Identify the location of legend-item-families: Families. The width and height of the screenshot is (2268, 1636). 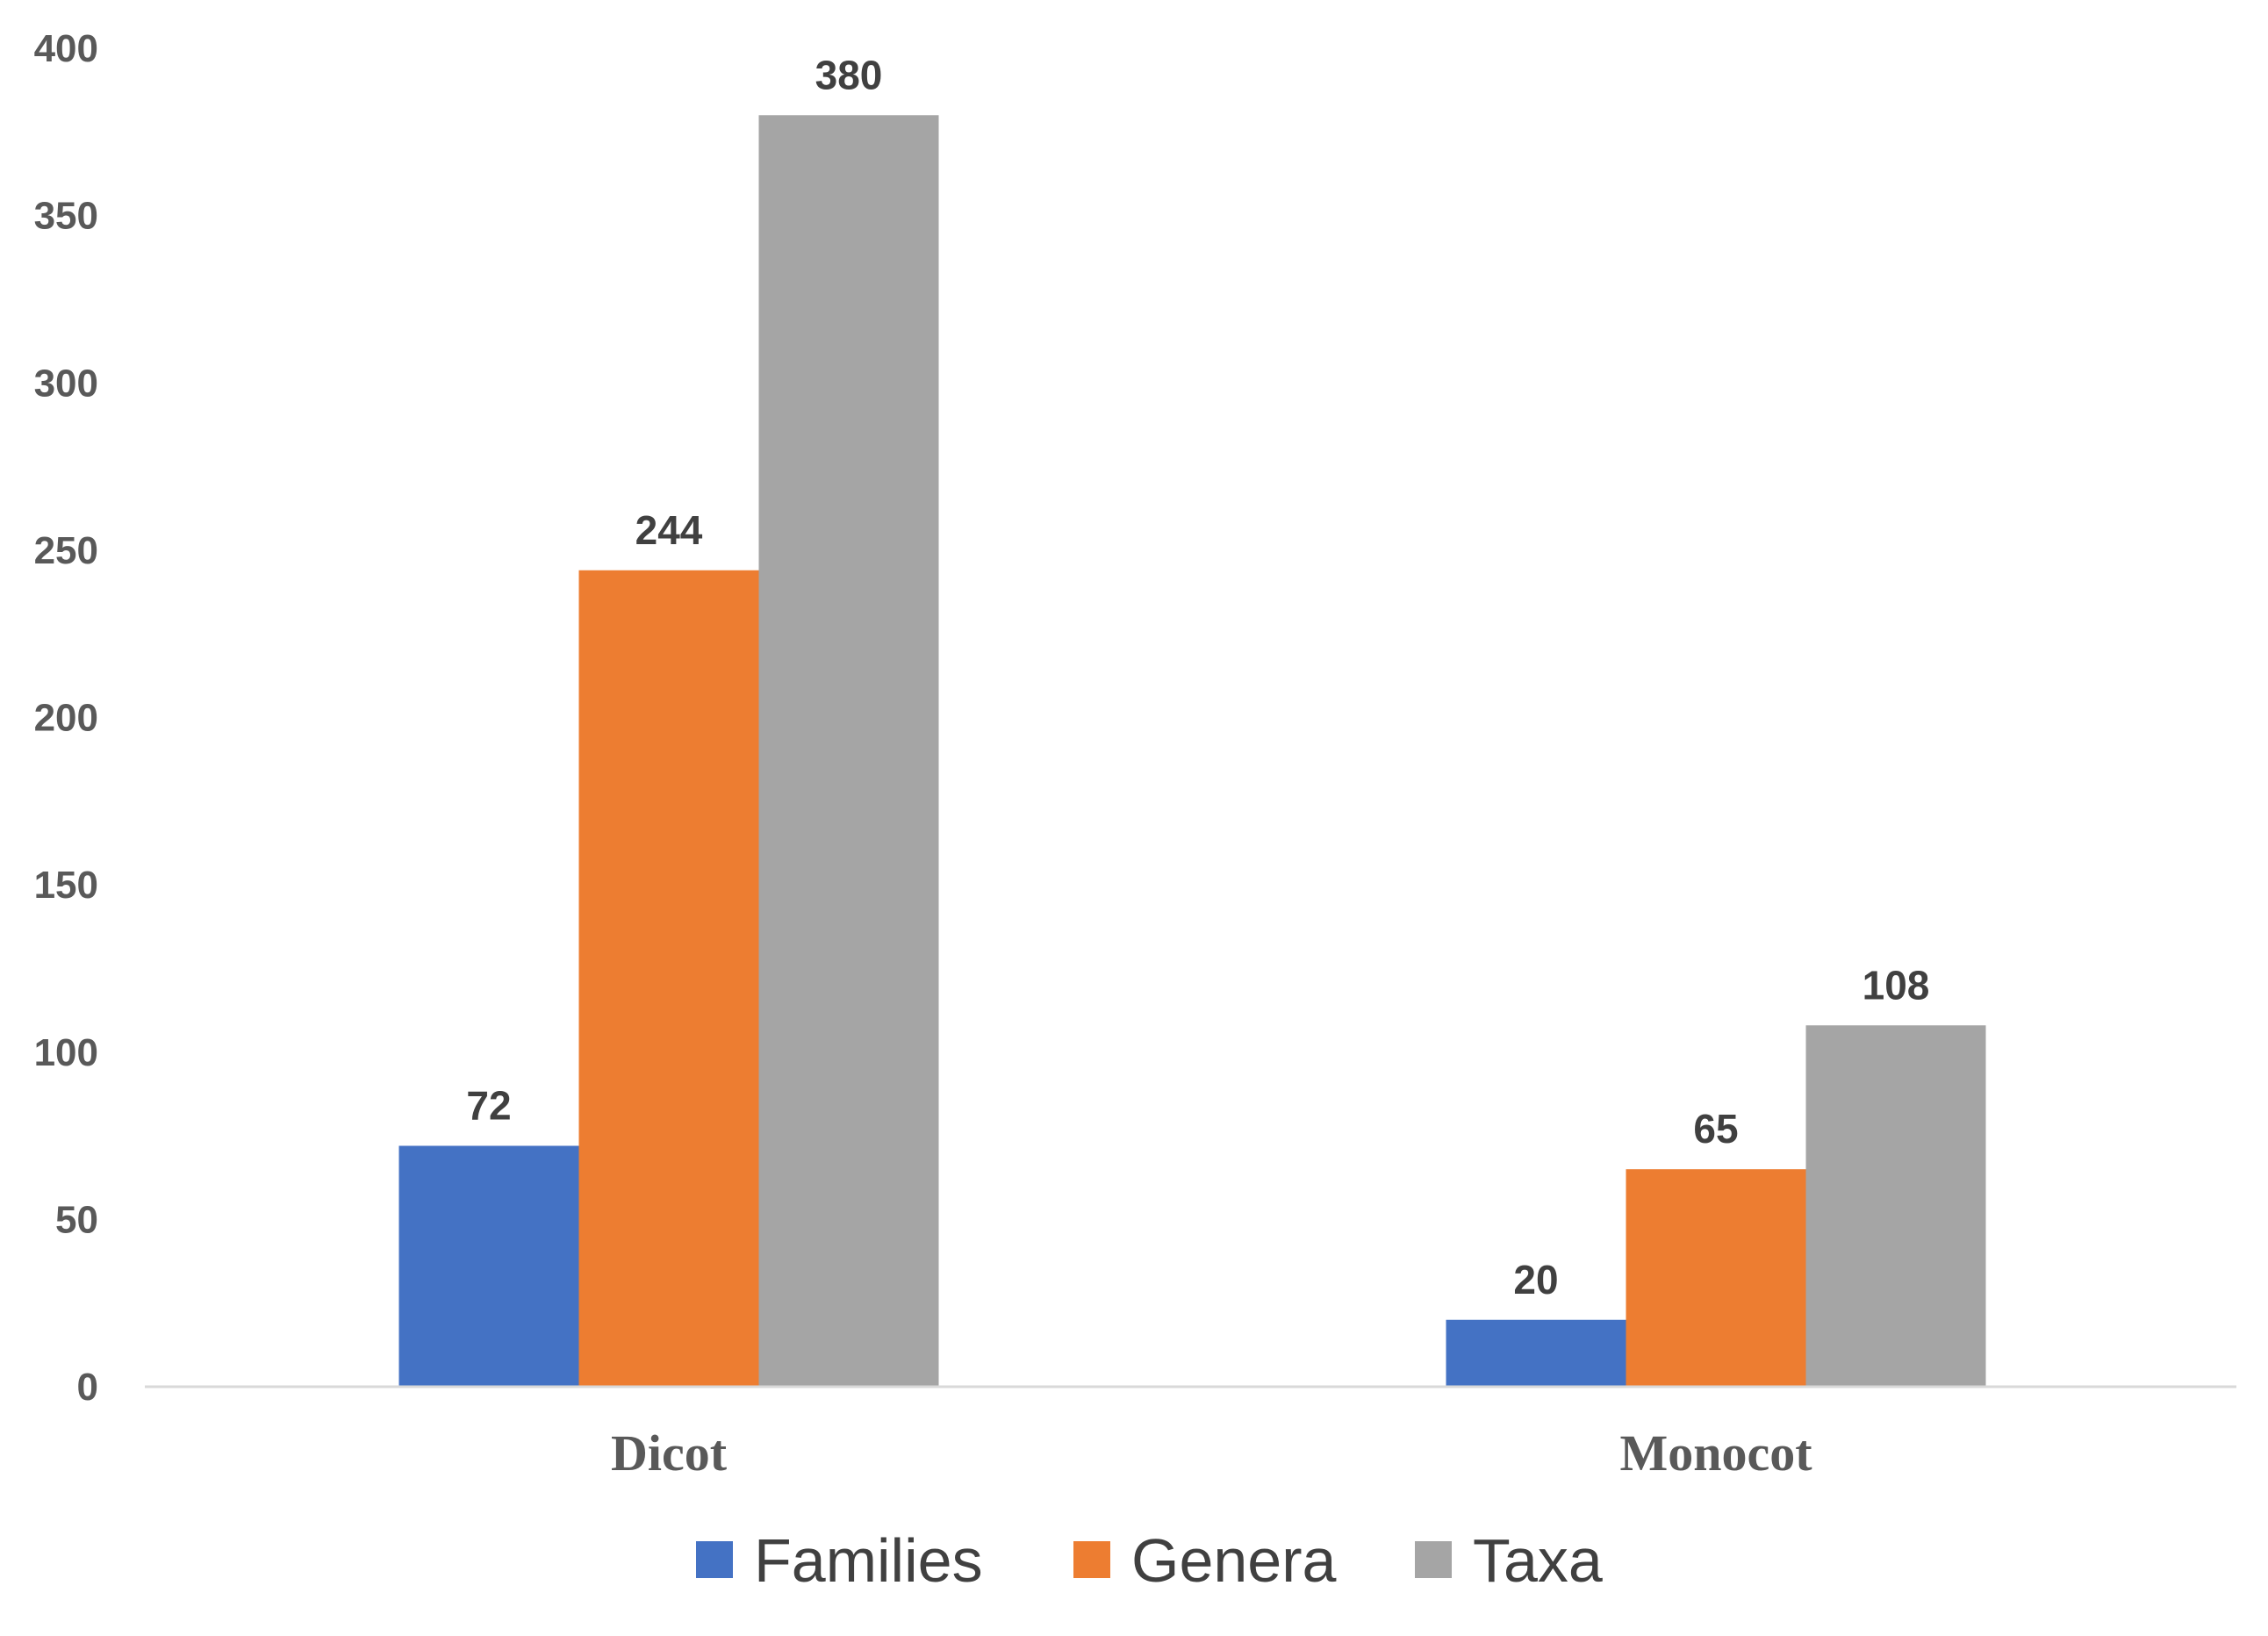
(840, 1560).